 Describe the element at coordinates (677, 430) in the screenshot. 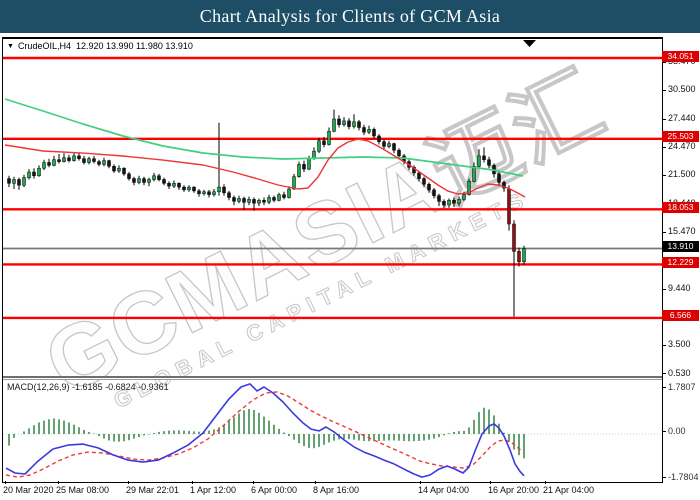

I see `macd-tick-label: 0.00` at that location.